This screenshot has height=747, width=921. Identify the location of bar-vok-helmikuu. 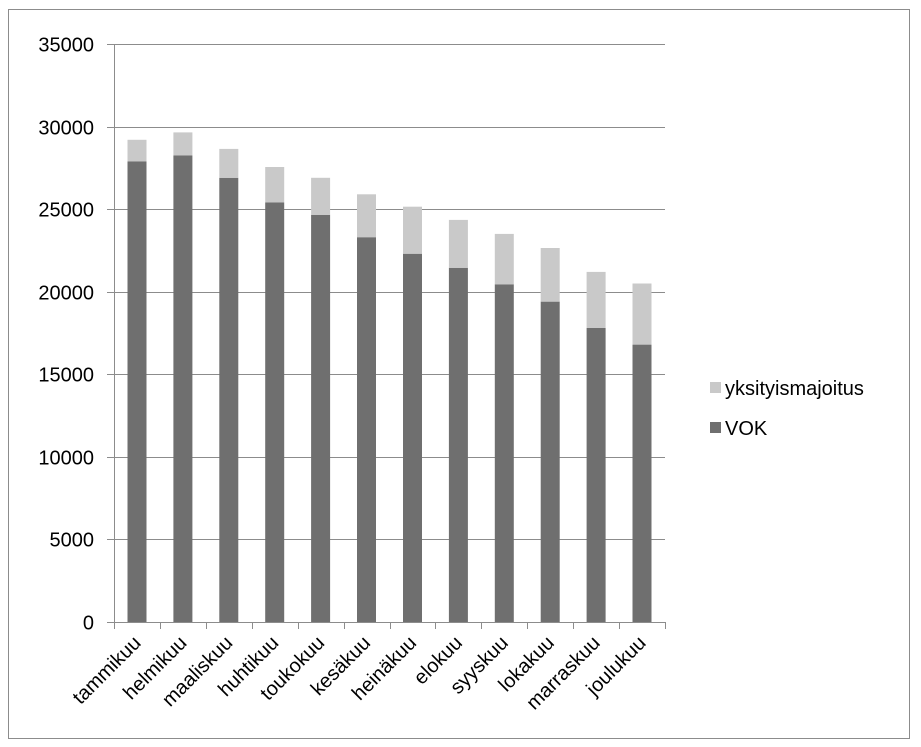
(183, 388).